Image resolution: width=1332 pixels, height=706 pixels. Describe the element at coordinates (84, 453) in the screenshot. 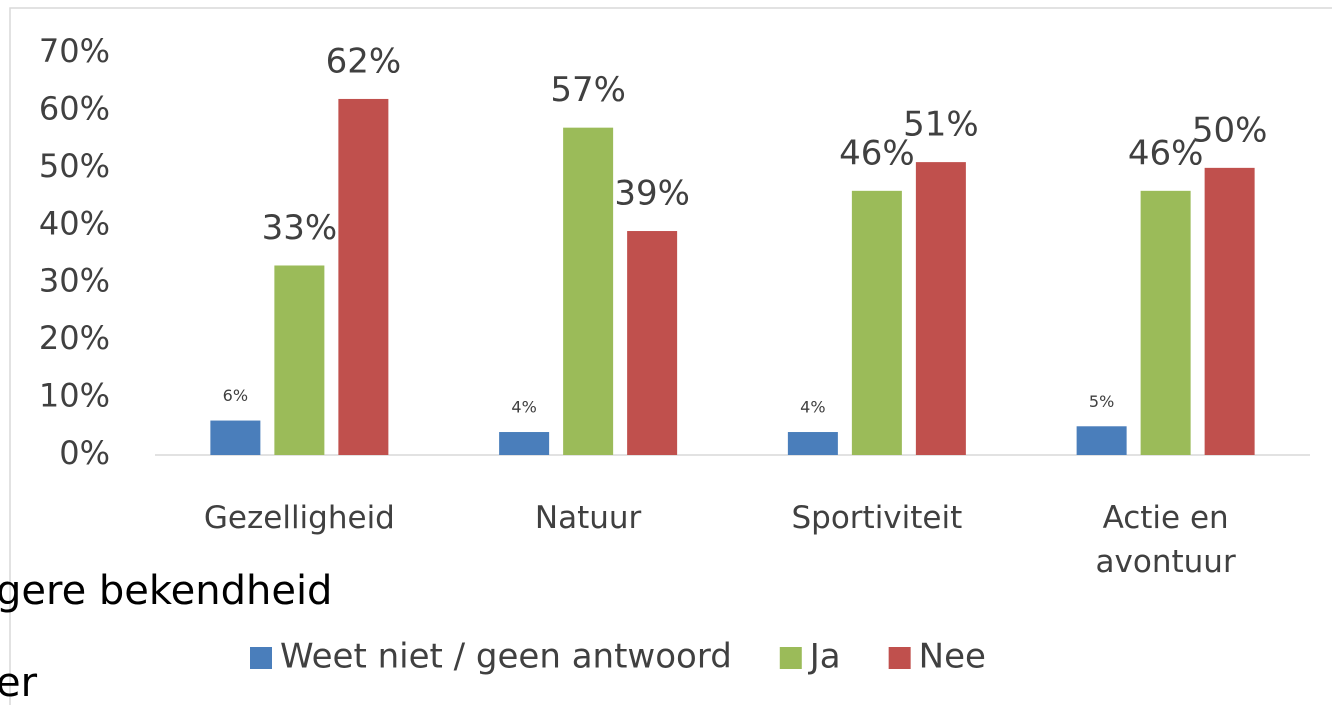

I see `y-tick-label: 0%` at that location.